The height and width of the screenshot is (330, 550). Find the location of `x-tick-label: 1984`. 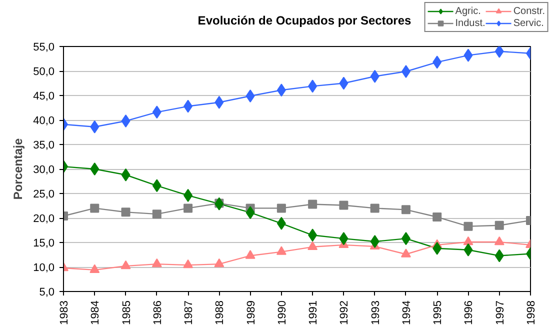

x-tick-label: 1984 is located at coordinates (96, 312).